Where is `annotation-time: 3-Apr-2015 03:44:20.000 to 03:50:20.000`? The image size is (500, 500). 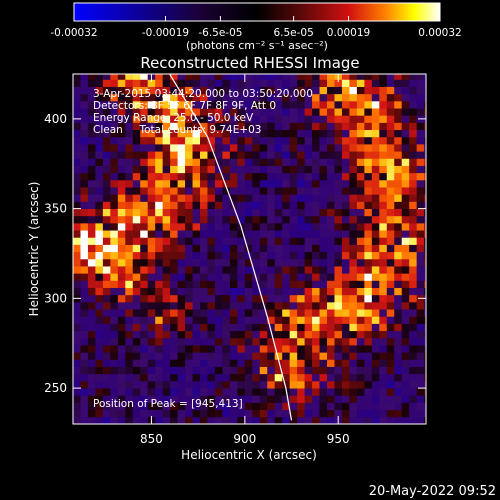
annotation-time: 3-Apr-2015 03:44:20.000 to 03:50:20.000 is located at coordinates (203, 94).